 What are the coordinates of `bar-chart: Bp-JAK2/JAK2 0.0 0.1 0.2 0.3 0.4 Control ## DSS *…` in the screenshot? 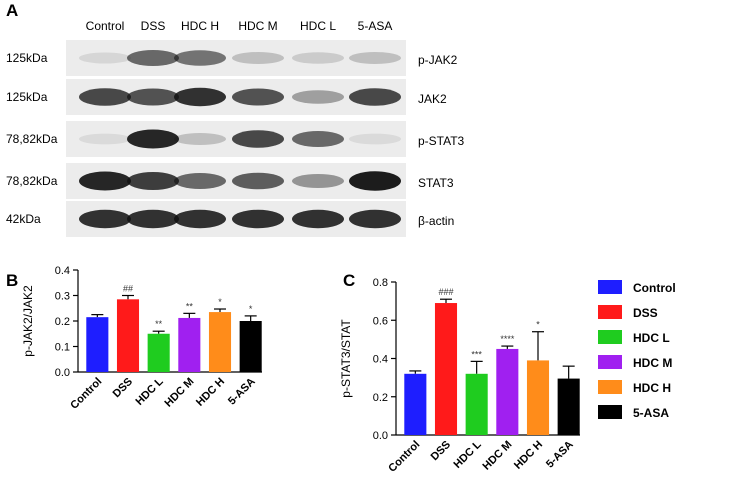 It's located at (134, 338).